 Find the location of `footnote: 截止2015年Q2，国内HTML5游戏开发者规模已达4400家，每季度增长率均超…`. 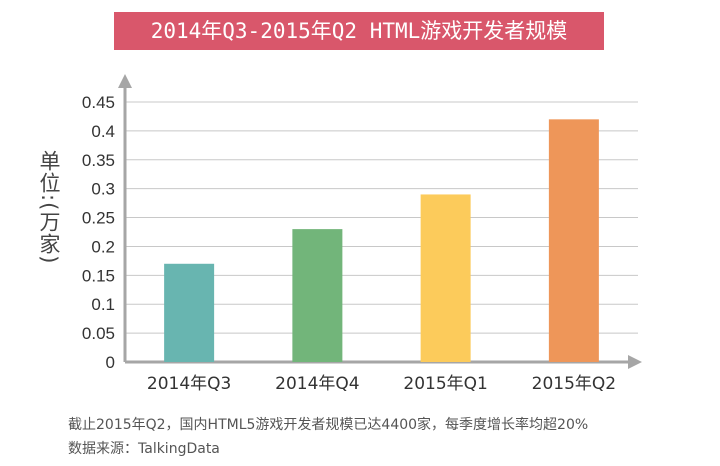

footnote: 截止2015年Q2，国内HTML5游戏开发者规模已达4400家，每季度增长率均超… is located at coordinates (328, 425).